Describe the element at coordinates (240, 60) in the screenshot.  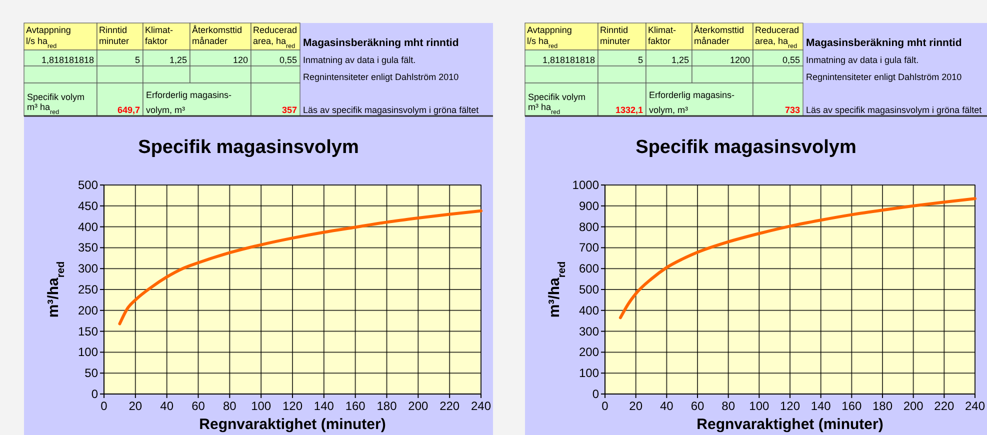
I see `text: 120` at that location.